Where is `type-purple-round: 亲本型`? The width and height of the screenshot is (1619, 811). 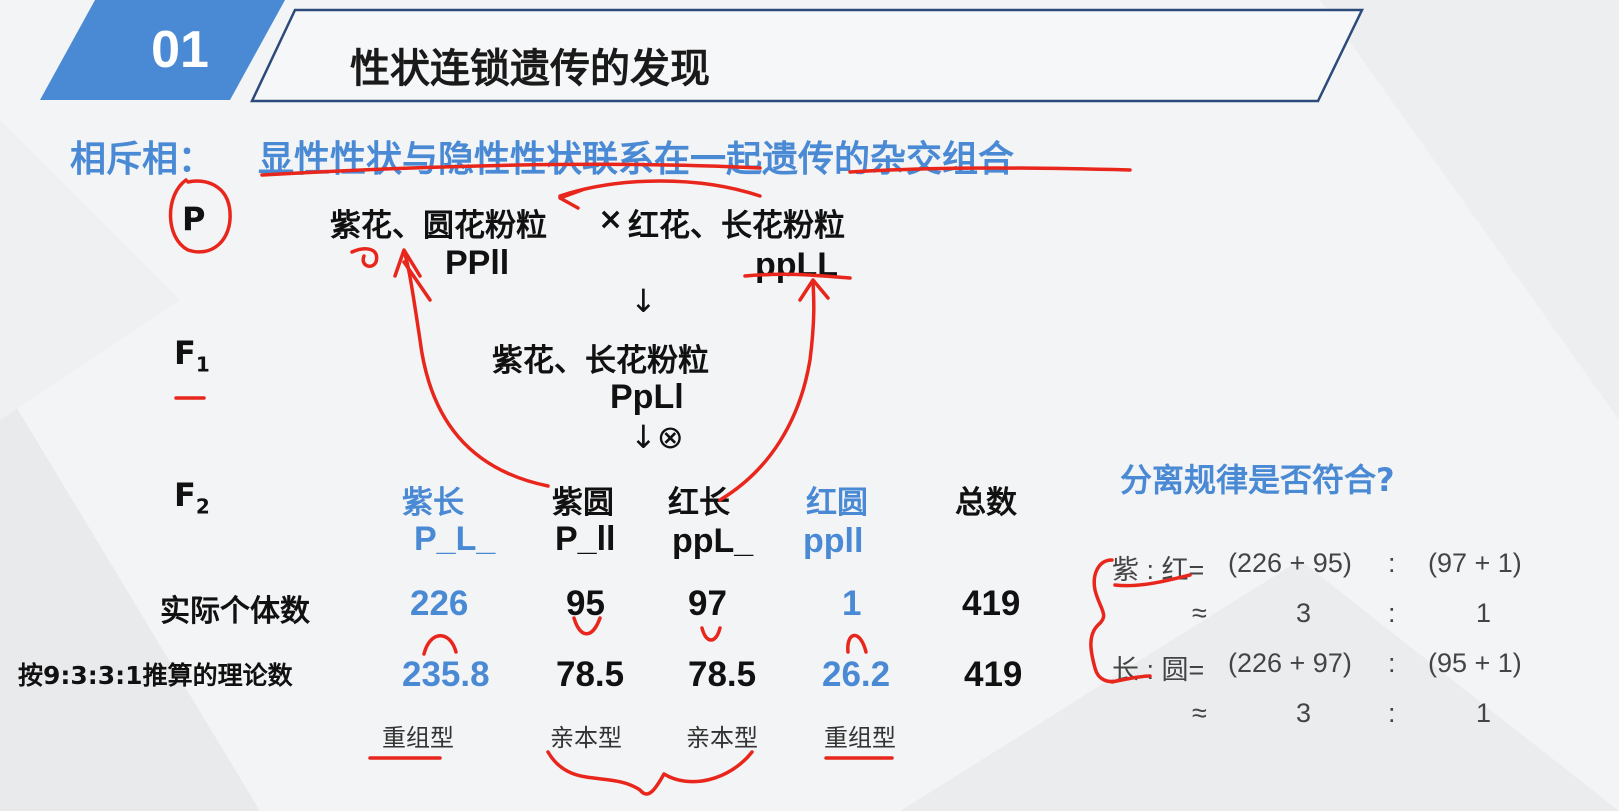
type-purple-round: 亲本型 is located at coordinates (586, 738).